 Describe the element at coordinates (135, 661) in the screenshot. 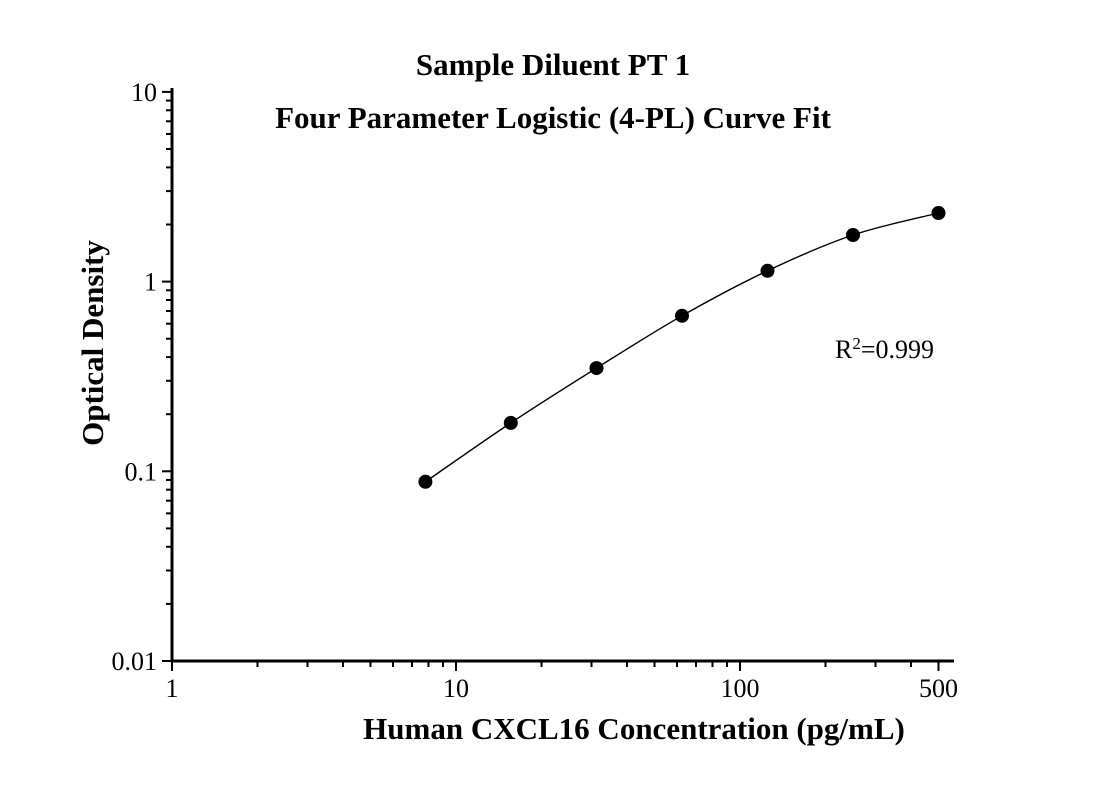

I see `y-tick-label: 0.01` at that location.